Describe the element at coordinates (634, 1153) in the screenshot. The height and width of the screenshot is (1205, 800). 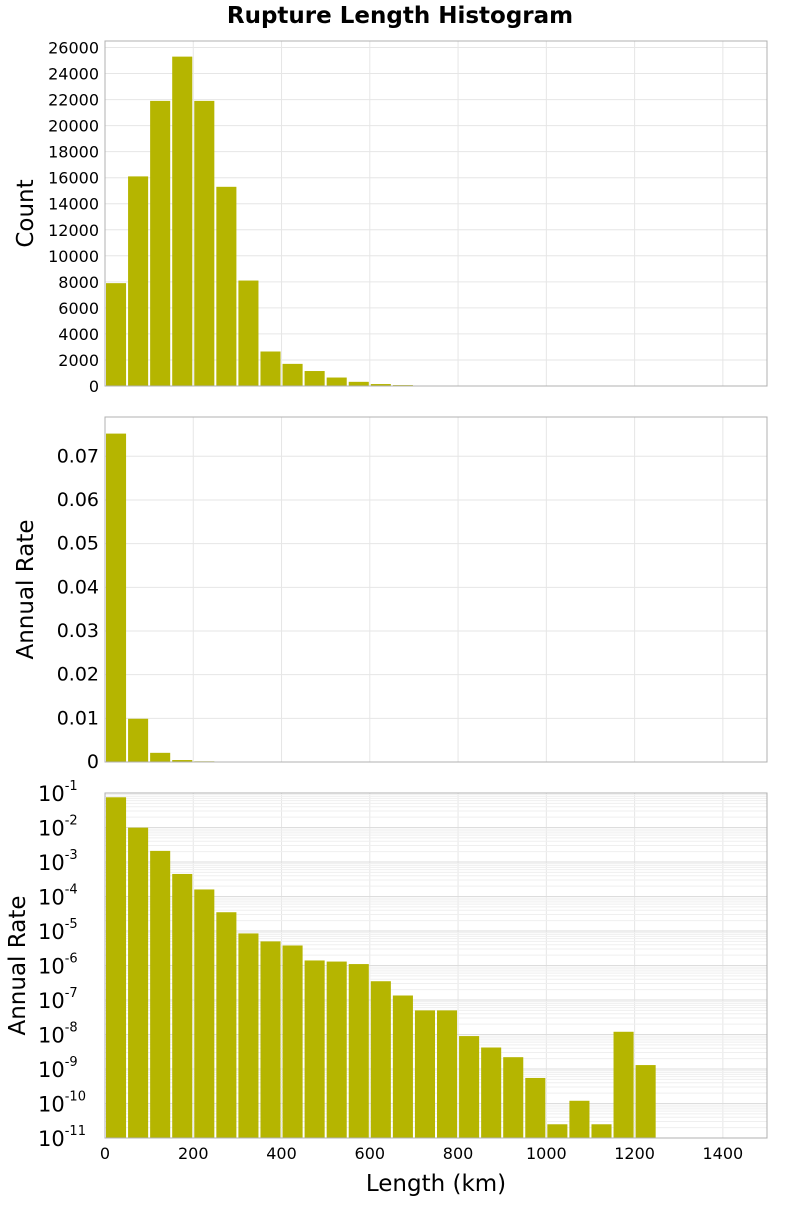
I see `x-tick-label: 1200` at that location.